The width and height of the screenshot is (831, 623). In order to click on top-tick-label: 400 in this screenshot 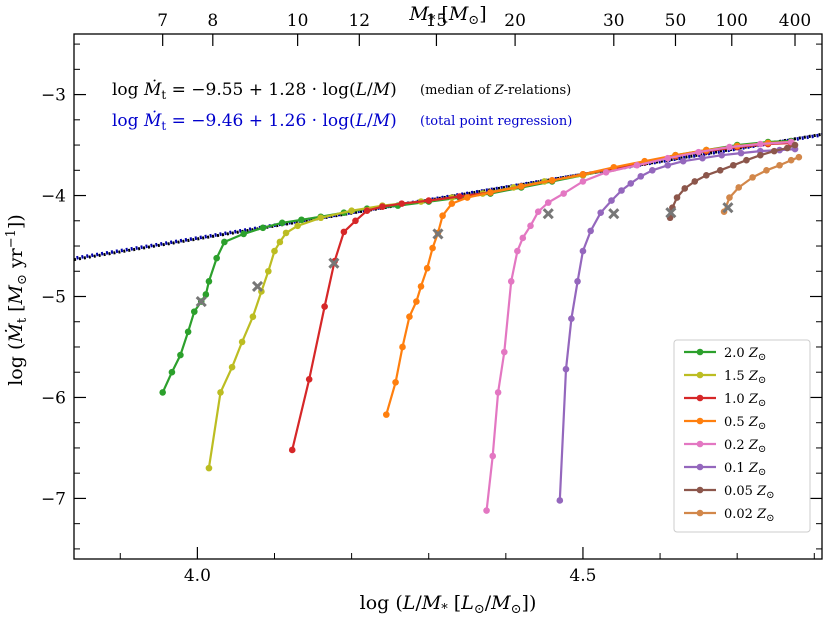, I will do `click(795, 21)`.